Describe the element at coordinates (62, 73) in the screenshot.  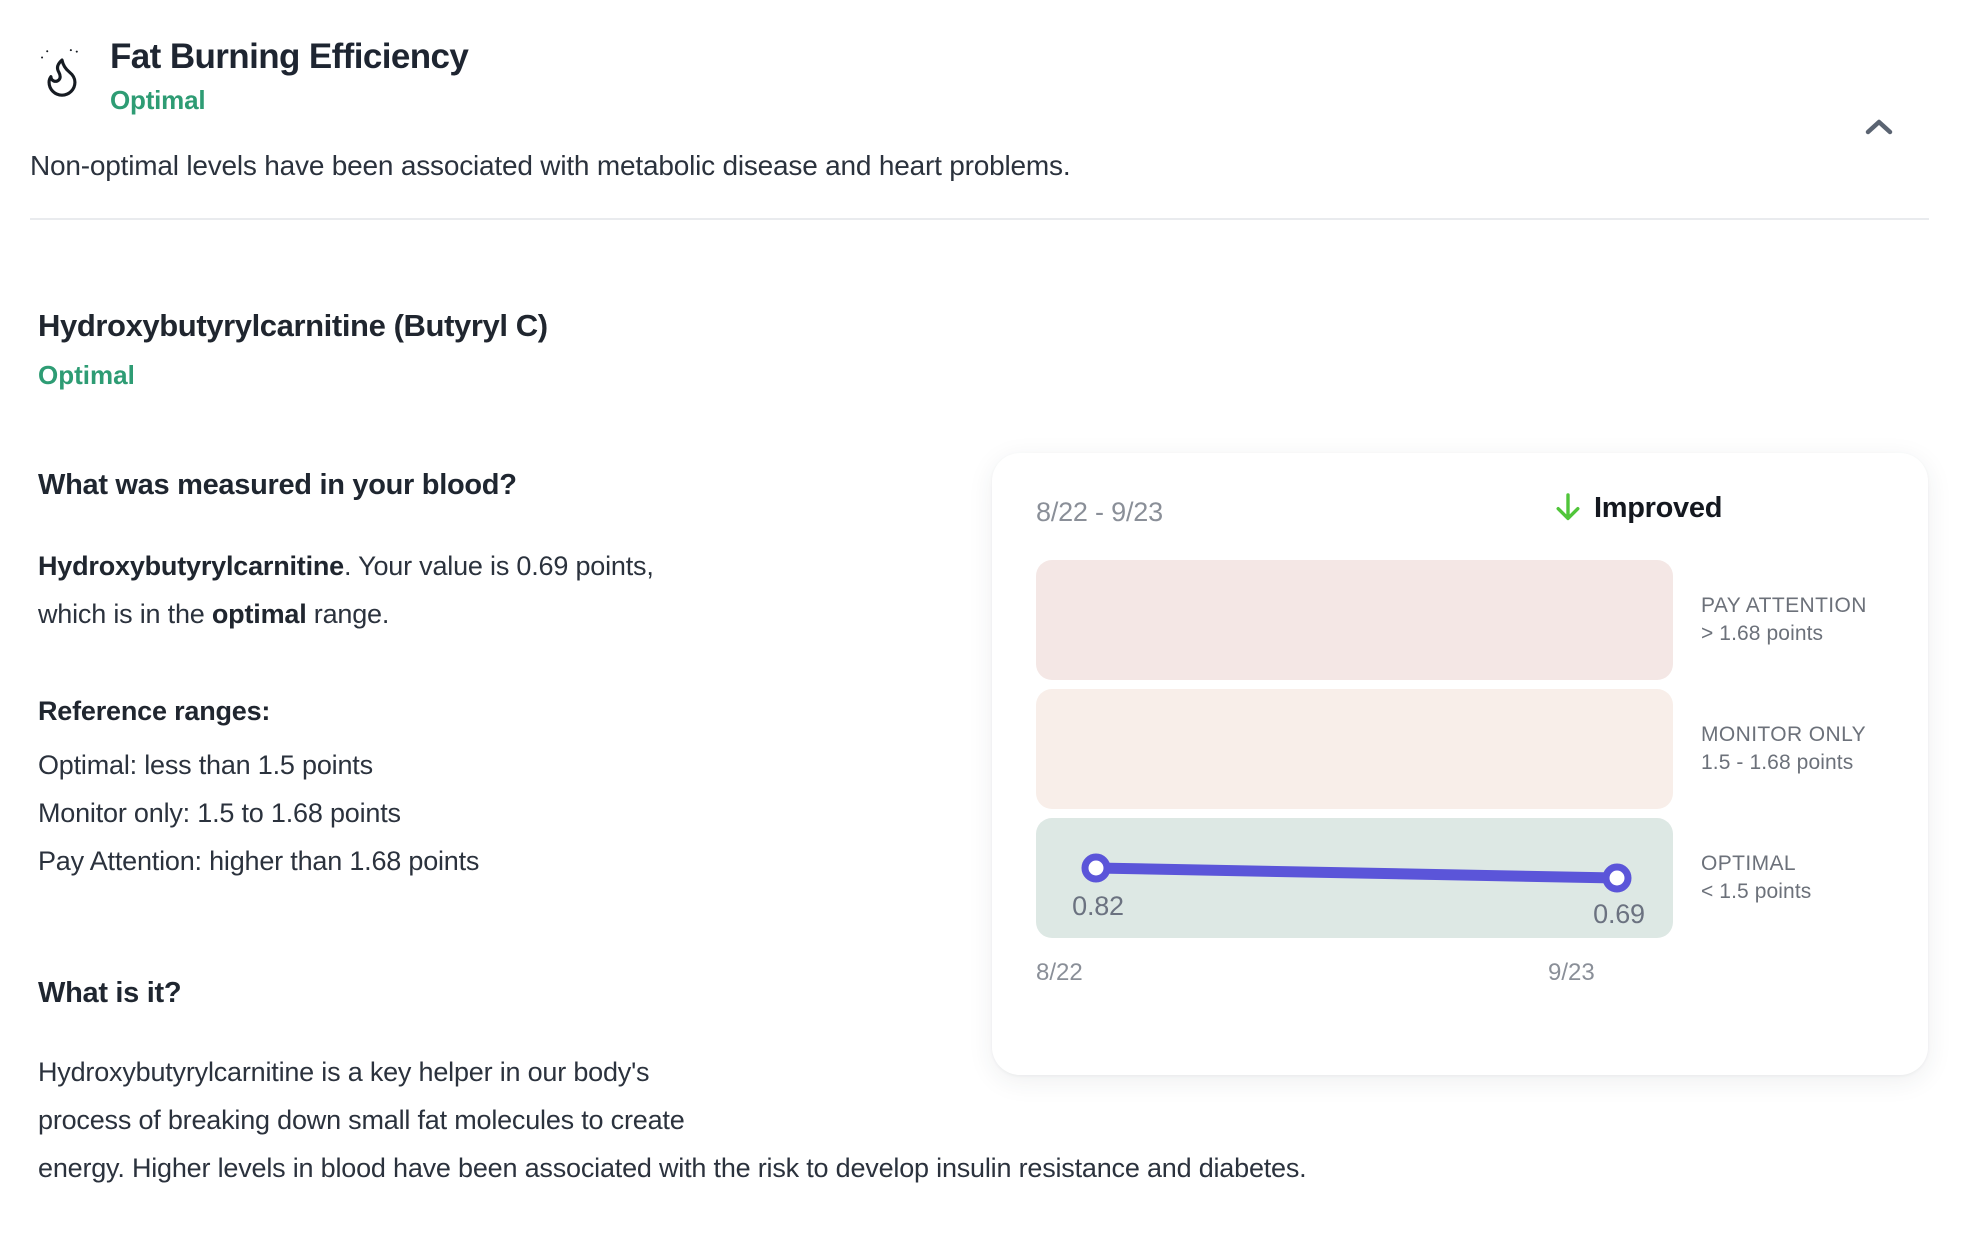
I see `flame-icon` at that location.